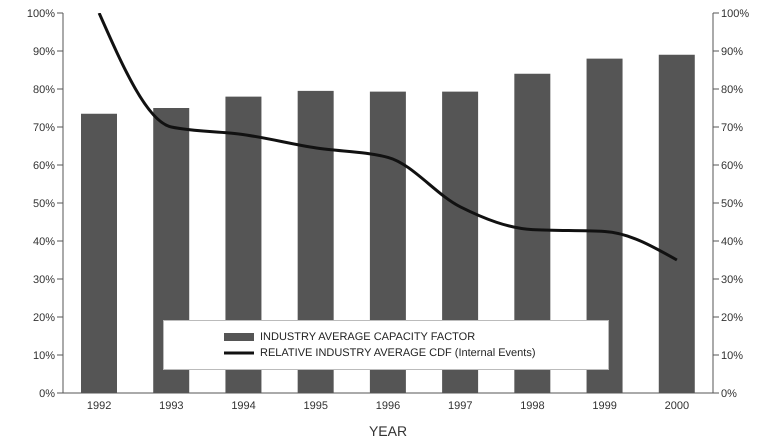  Describe the element at coordinates (243, 406) in the screenshot. I see `x-tick-label: 1994` at that location.